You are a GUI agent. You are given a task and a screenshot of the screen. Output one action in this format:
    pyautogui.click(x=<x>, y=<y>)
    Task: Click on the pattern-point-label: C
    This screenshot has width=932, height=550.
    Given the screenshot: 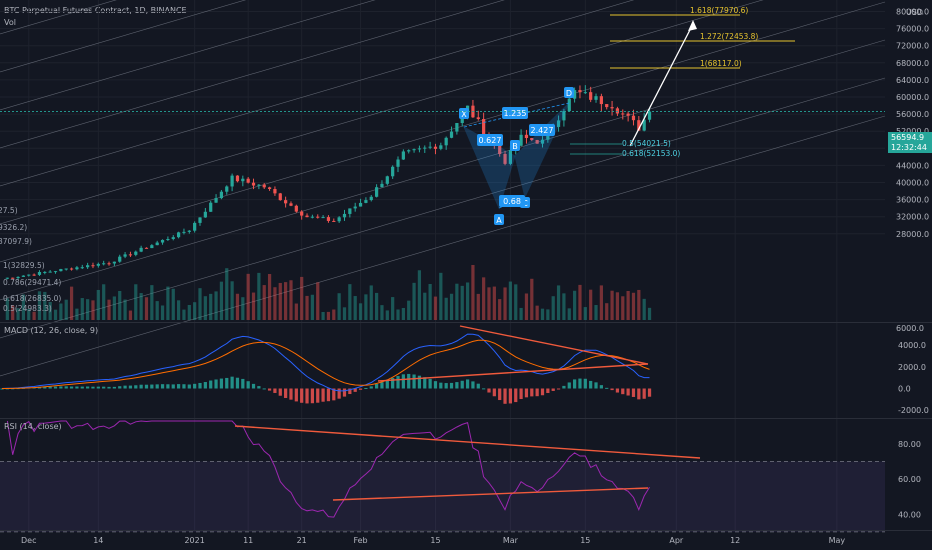 What is the action you would take?
    pyautogui.click(x=525, y=203)
    